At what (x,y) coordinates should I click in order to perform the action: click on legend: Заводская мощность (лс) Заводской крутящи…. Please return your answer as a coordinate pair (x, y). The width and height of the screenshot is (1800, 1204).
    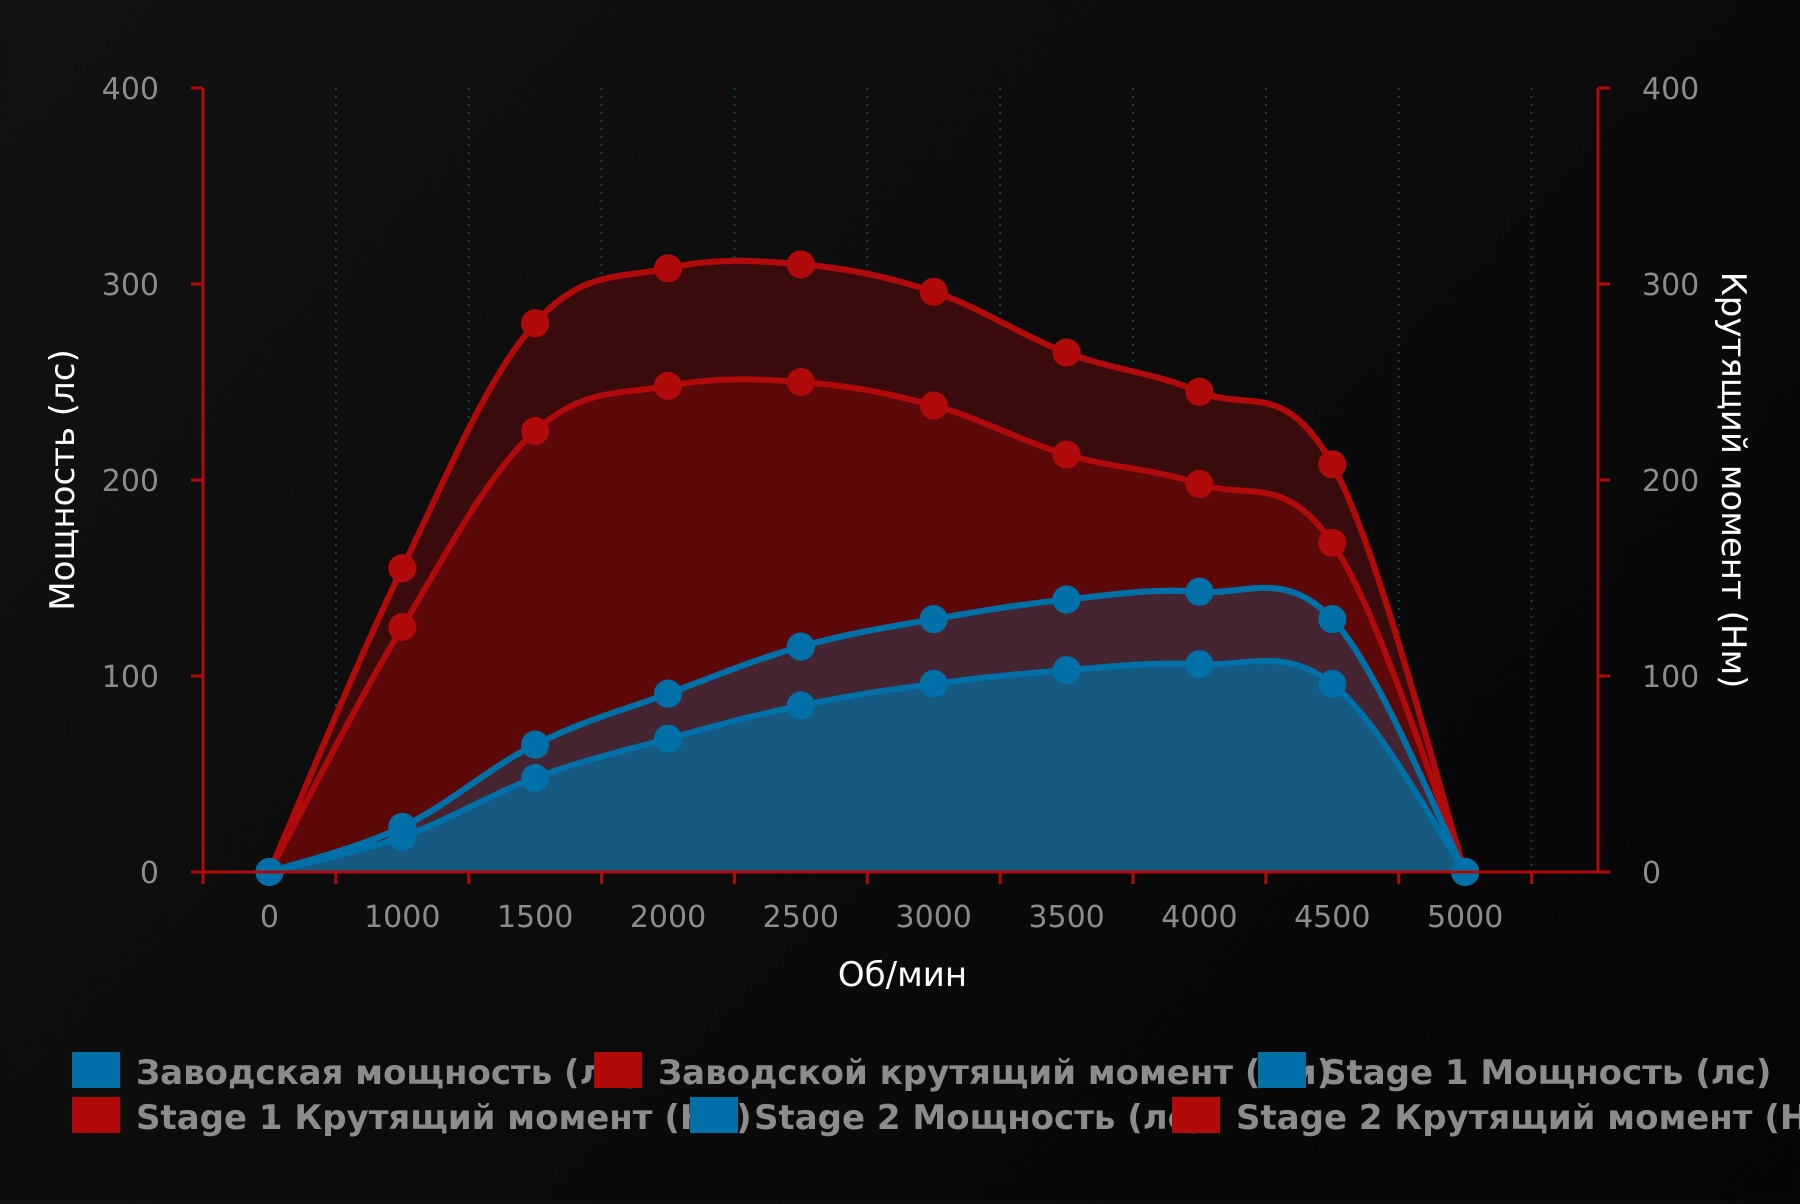
    Looking at the image, I should click on (936, 1095).